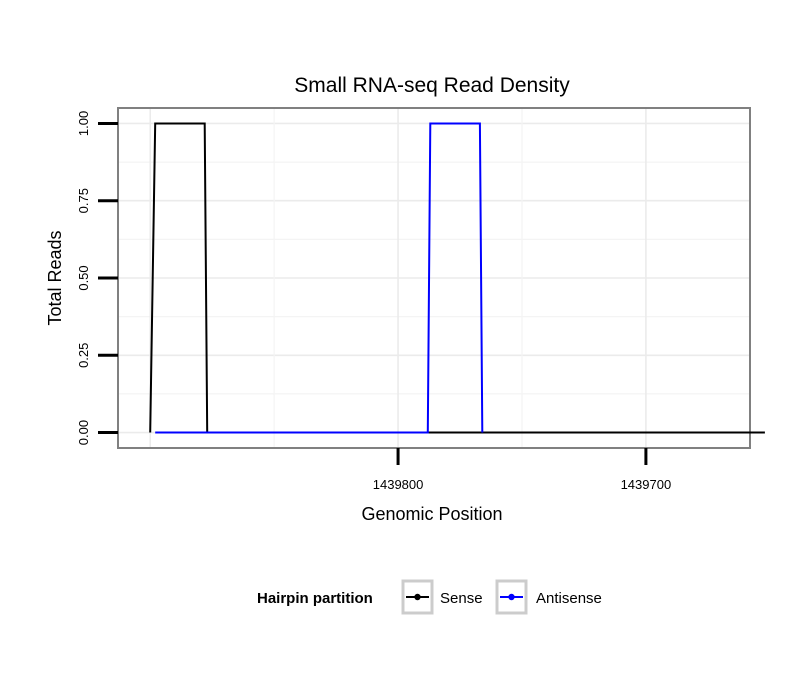 This screenshot has height=690, width=810. Describe the element at coordinates (432, 85) in the screenshot. I see `chart-title: Small RNA-seq Read Density` at that location.